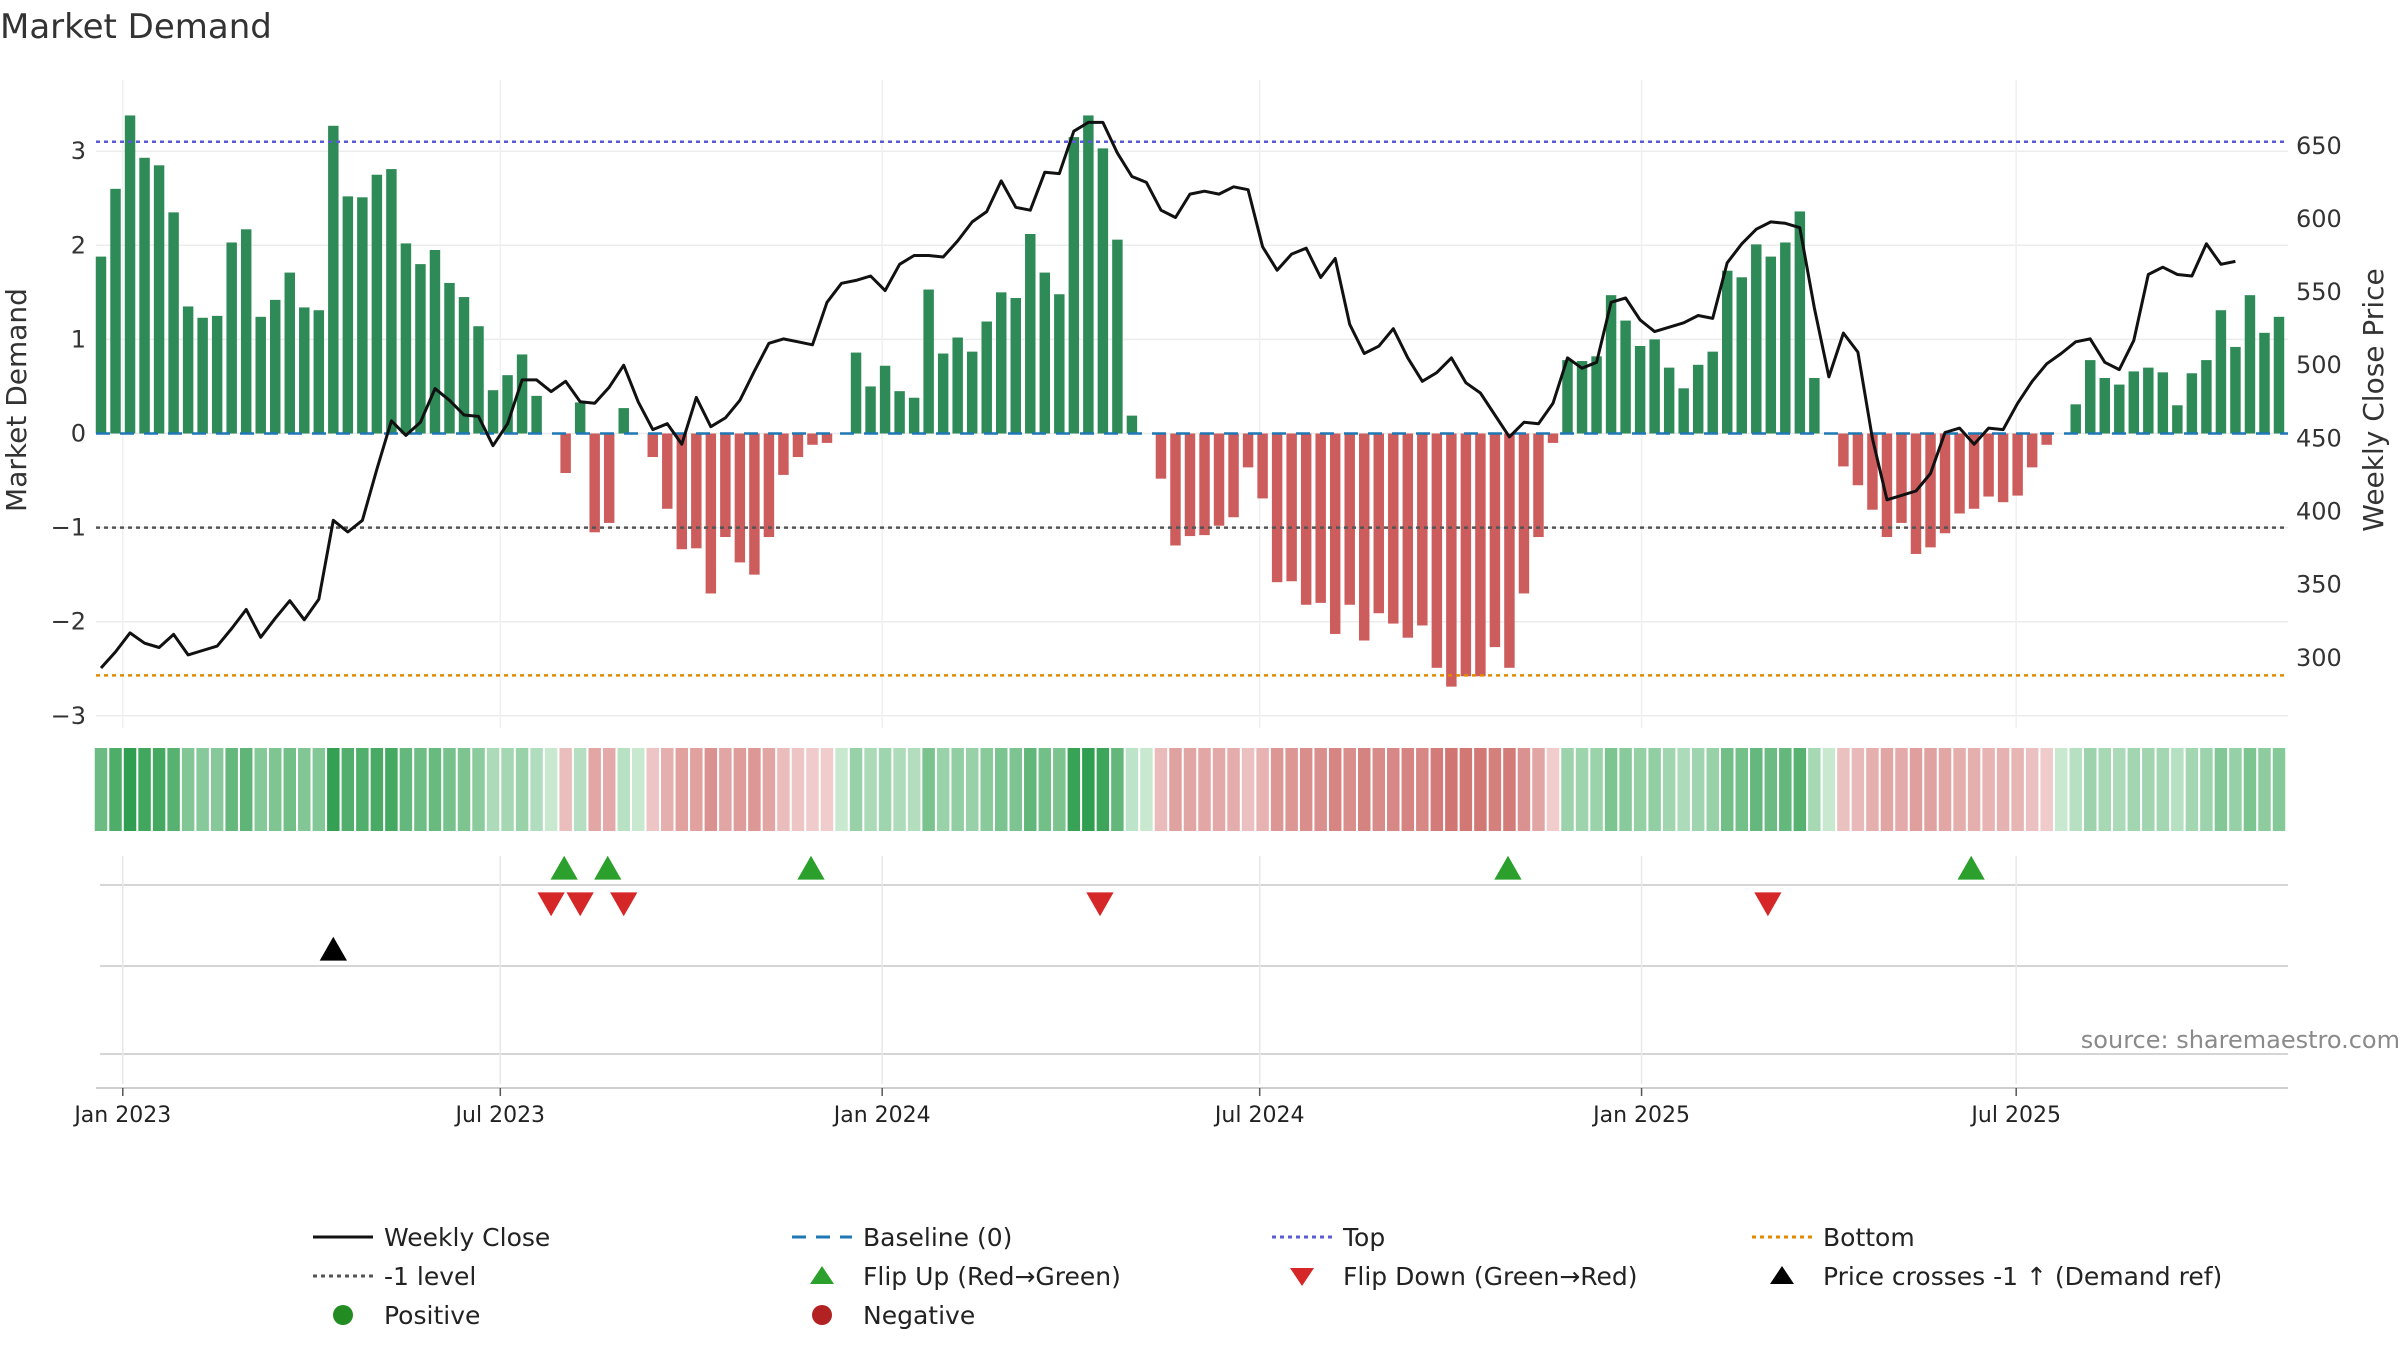 The height and width of the screenshot is (1350, 2400). What do you see at coordinates (1152, 908) in the screenshot?
I see `event-markers` at bounding box center [1152, 908].